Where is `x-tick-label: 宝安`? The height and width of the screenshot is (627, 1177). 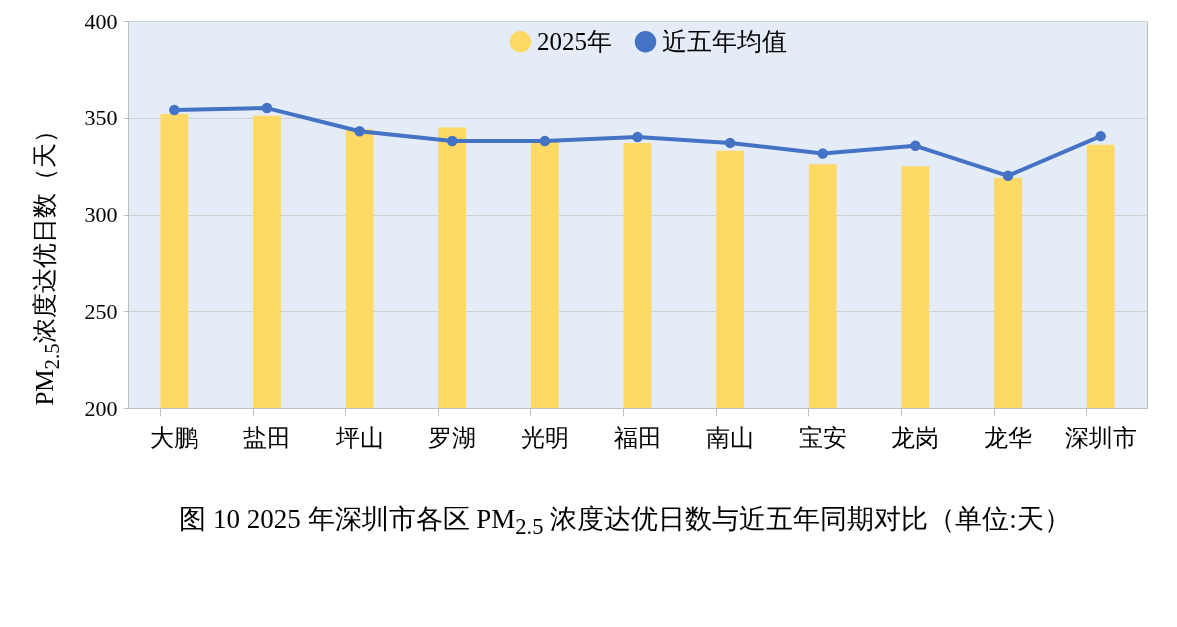
x-tick-label: 宝安 is located at coordinates (822, 437).